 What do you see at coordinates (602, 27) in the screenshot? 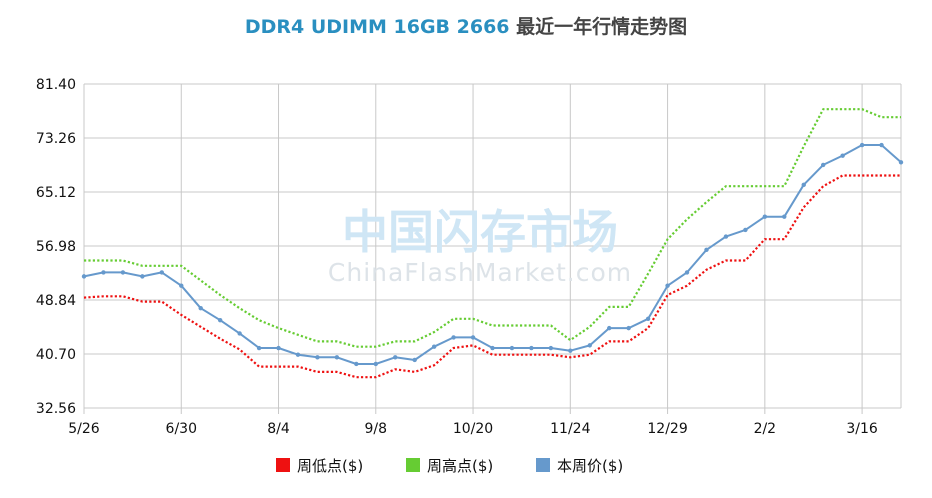
I see `chart-title-suffix: 最近一年行情走势图` at bounding box center [602, 27].